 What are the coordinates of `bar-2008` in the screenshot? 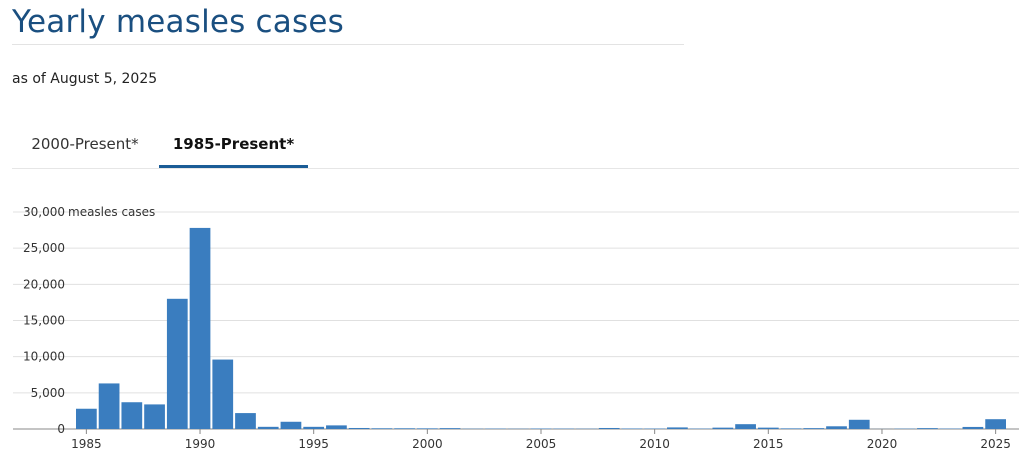 It's located at (609, 428).